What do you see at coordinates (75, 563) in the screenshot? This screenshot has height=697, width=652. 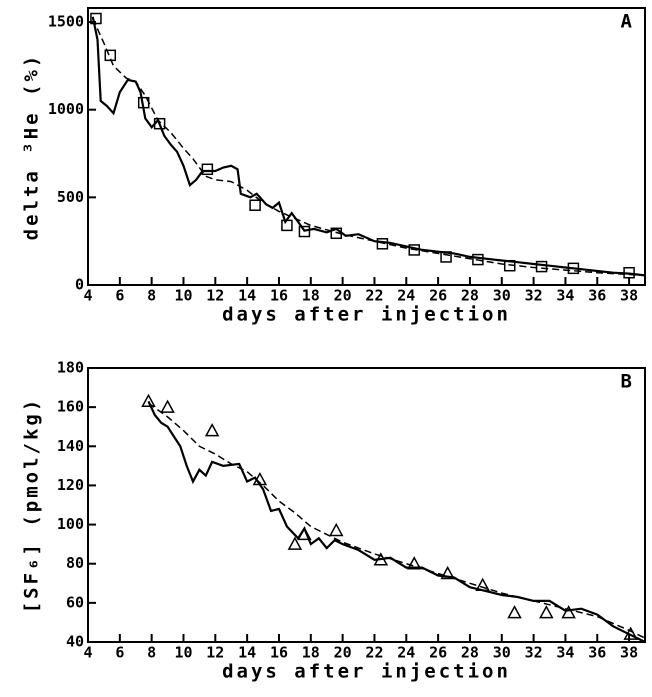 I see `y-tick-label: 80` at bounding box center [75, 563].